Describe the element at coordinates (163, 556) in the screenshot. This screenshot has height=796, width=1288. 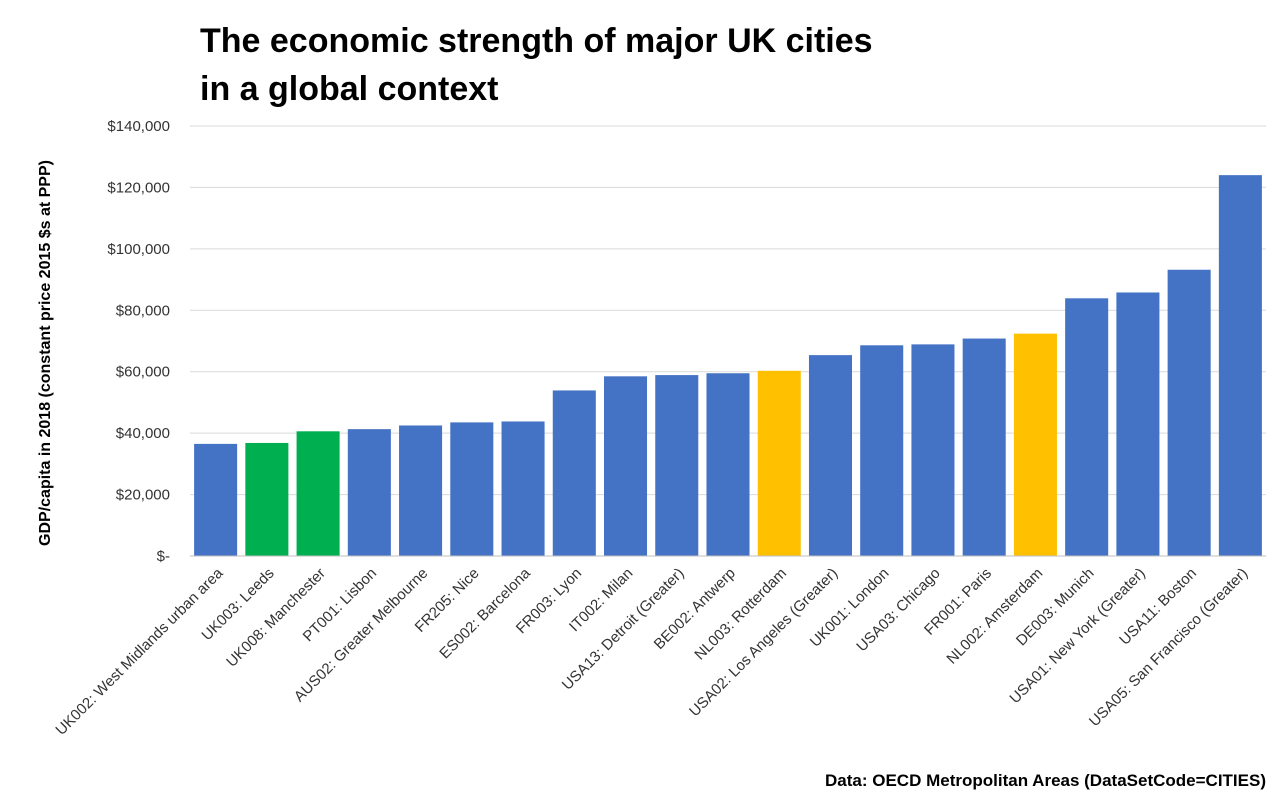
I see `y-tick-label: $-` at that location.